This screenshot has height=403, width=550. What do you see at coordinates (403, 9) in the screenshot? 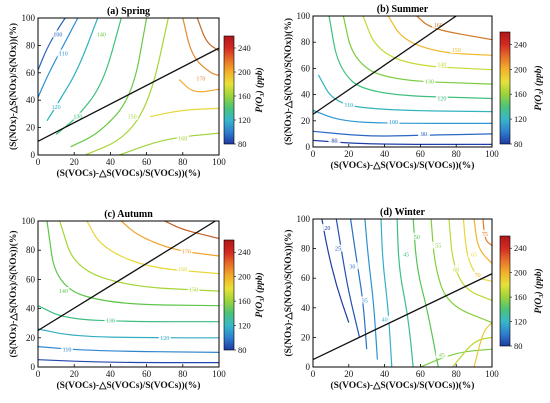
I see `panel-title: (b) Summer` at bounding box center [403, 9].